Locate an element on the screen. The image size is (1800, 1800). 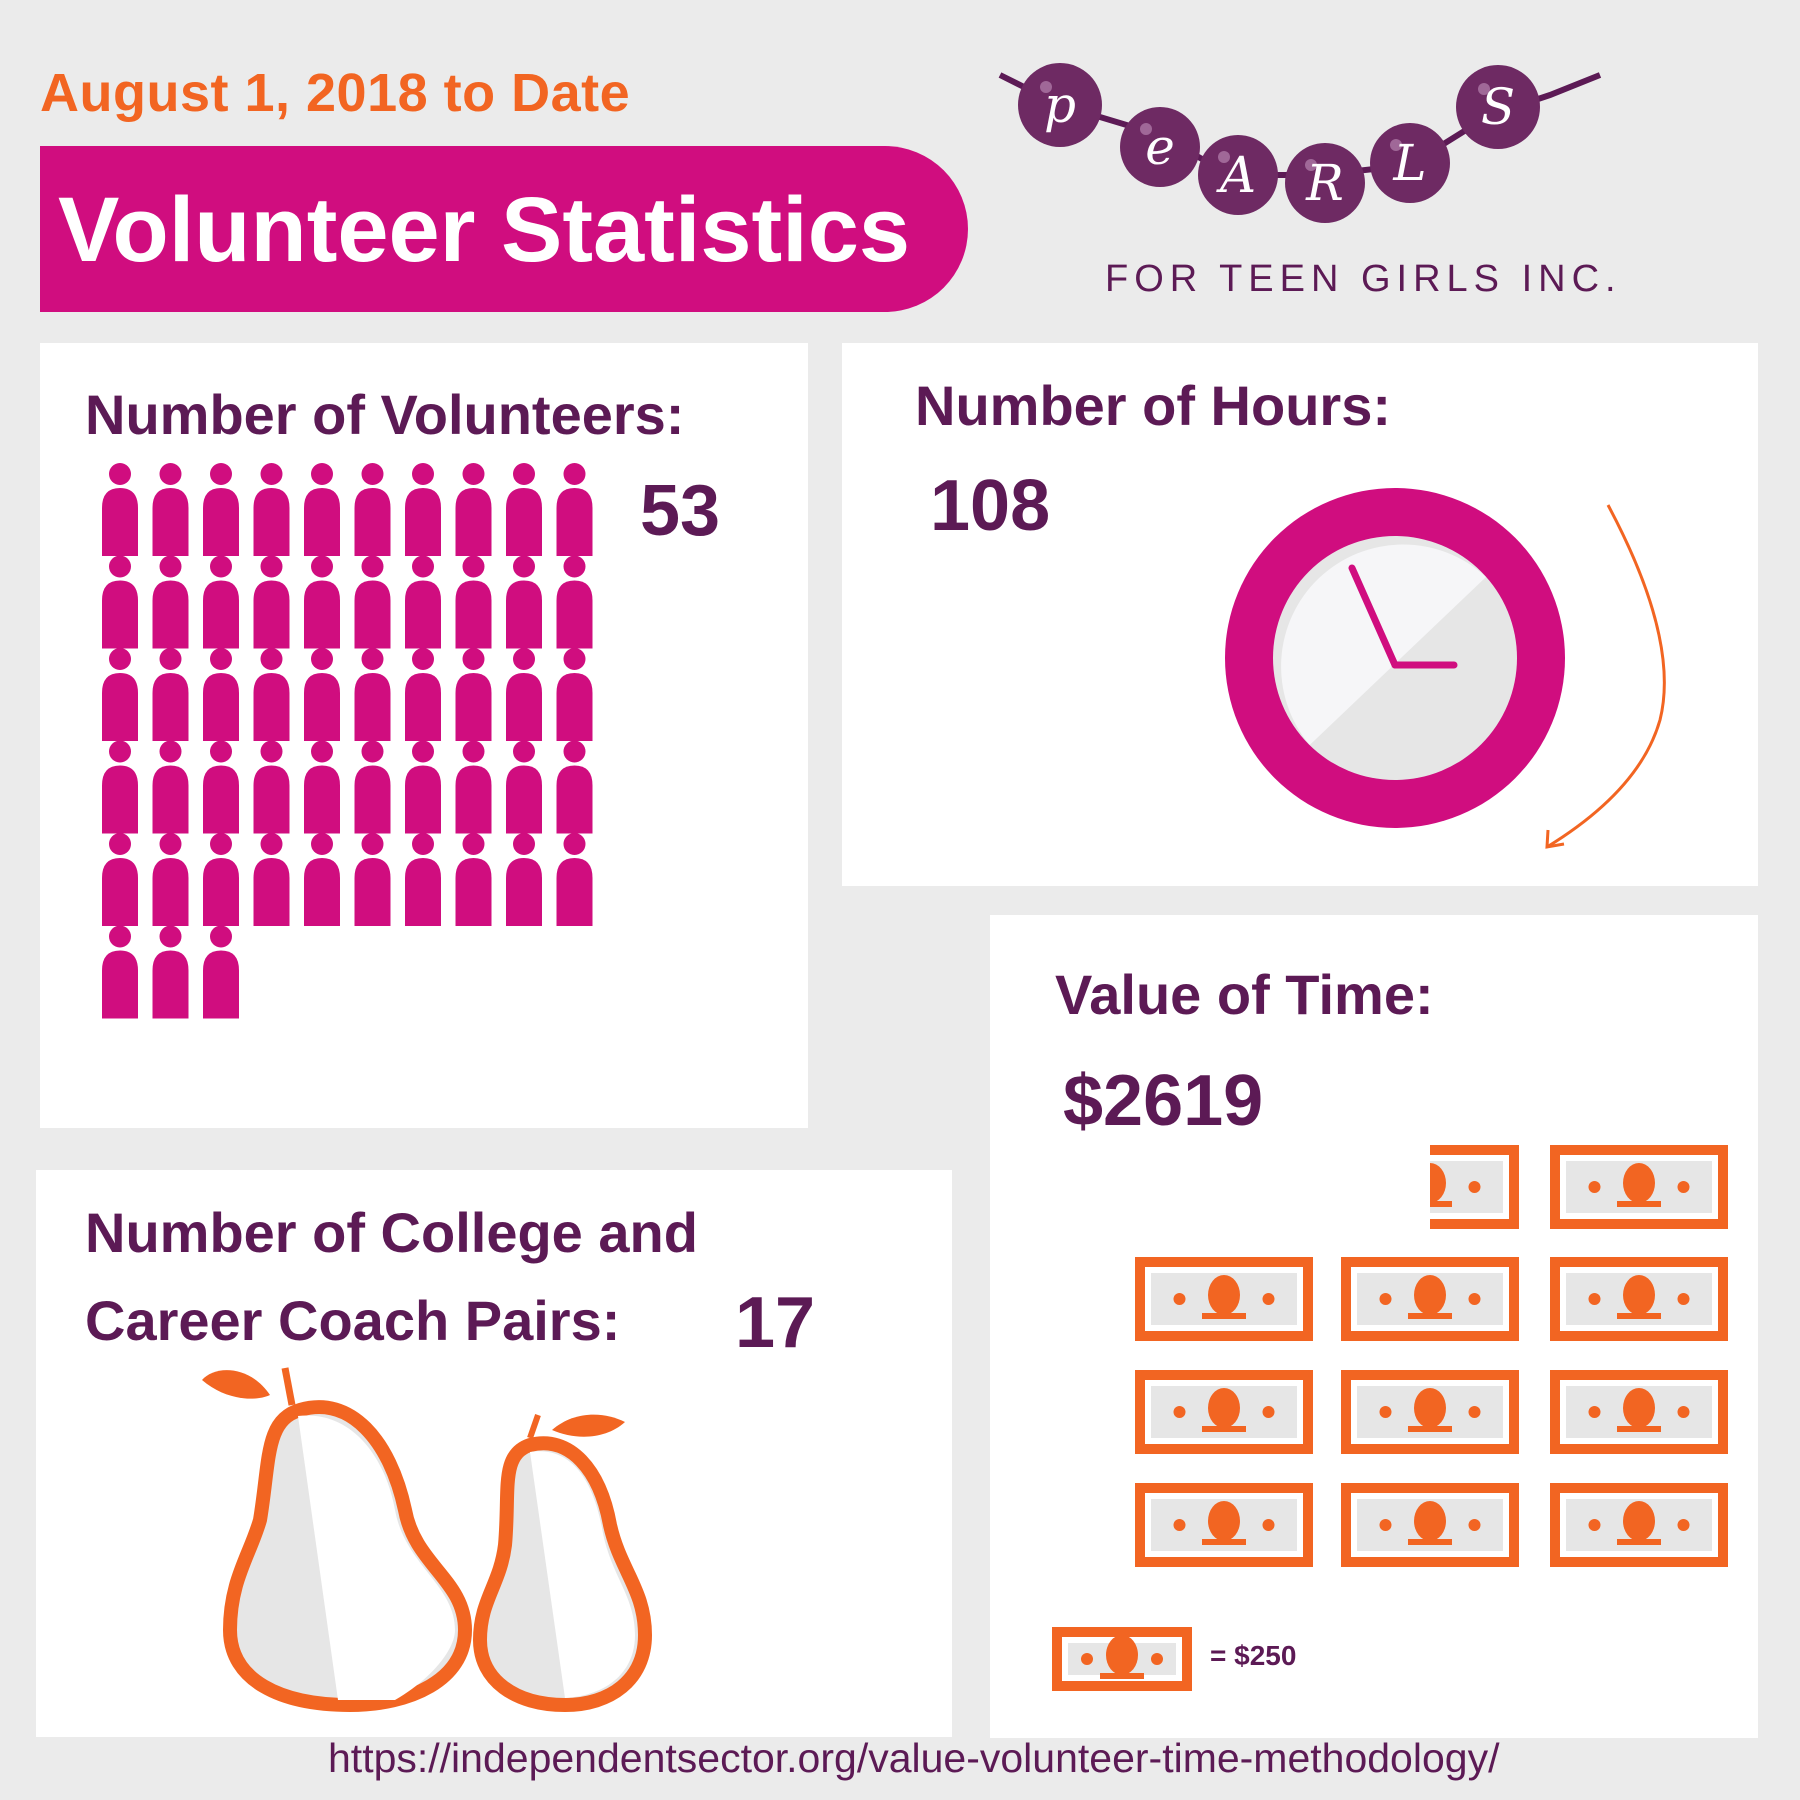
title-banner is located at coordinates (504, 229).